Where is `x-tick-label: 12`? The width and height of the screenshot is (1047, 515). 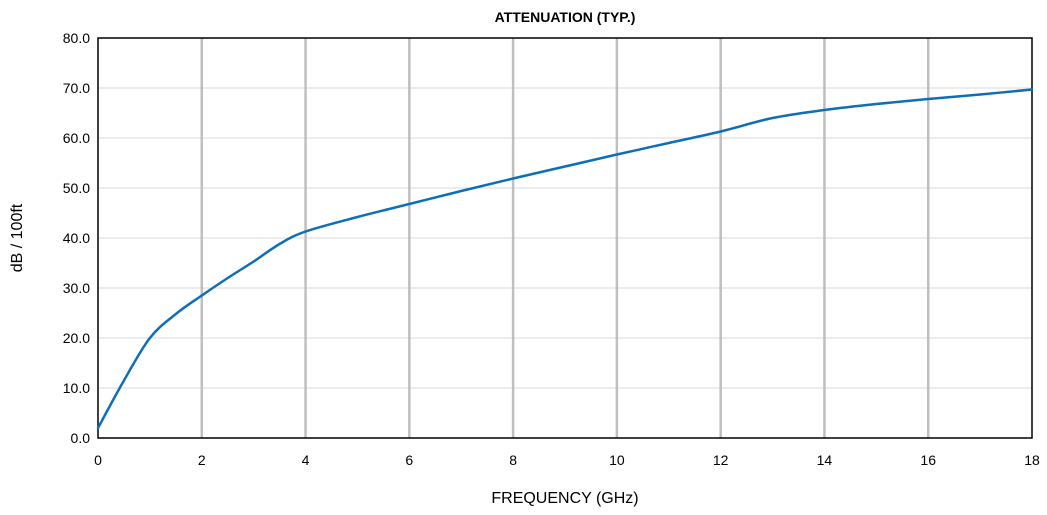 x-tick-label: 12 is located at coordinates (721, 460).